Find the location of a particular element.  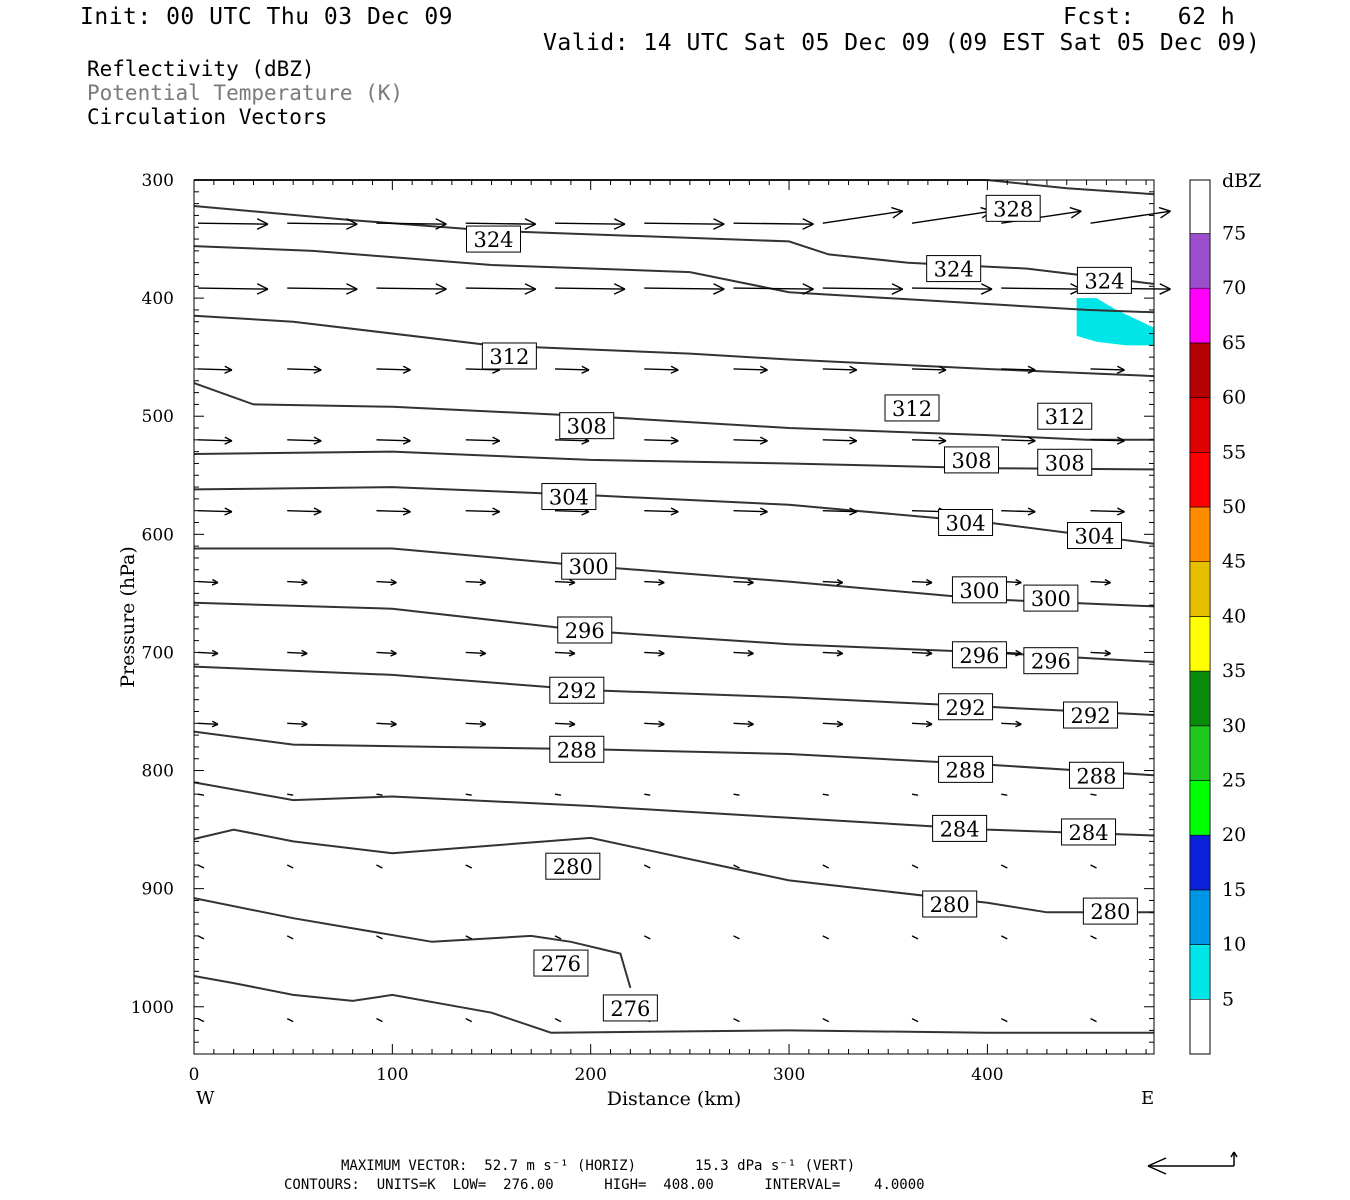

reference-arrow is located at coordinates (1192, 1163).